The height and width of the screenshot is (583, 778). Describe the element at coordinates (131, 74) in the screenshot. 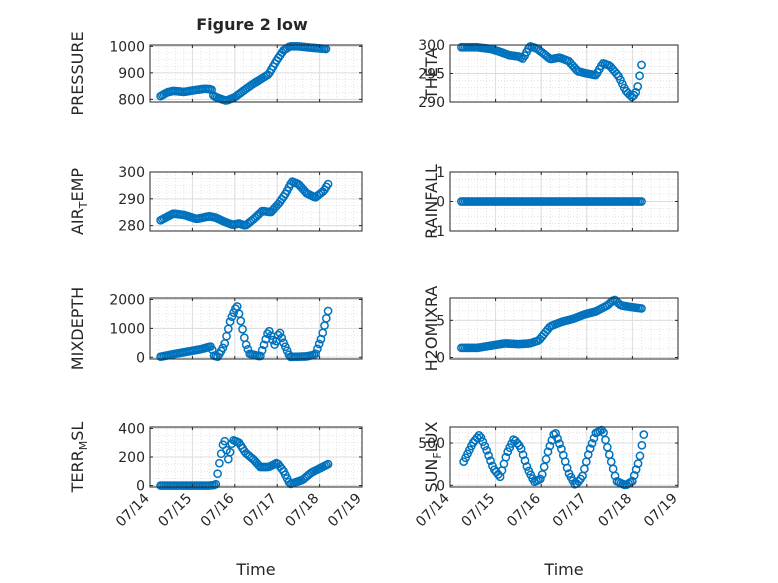

I see `y-tick-label: 900` at that location.